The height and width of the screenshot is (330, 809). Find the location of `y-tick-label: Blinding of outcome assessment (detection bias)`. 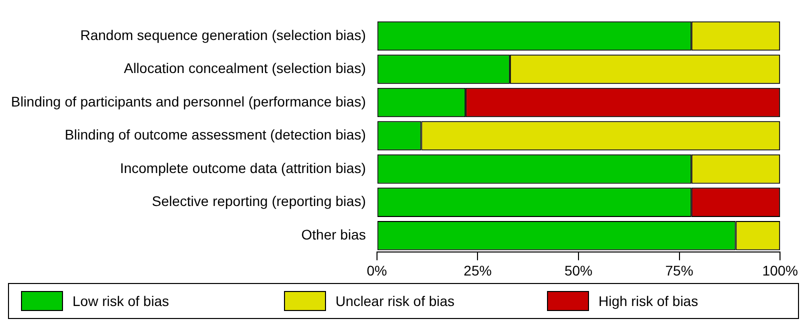

y-tick-label: Blinding of outcome assessment (detection bias) is located at coordinates (215, 134).